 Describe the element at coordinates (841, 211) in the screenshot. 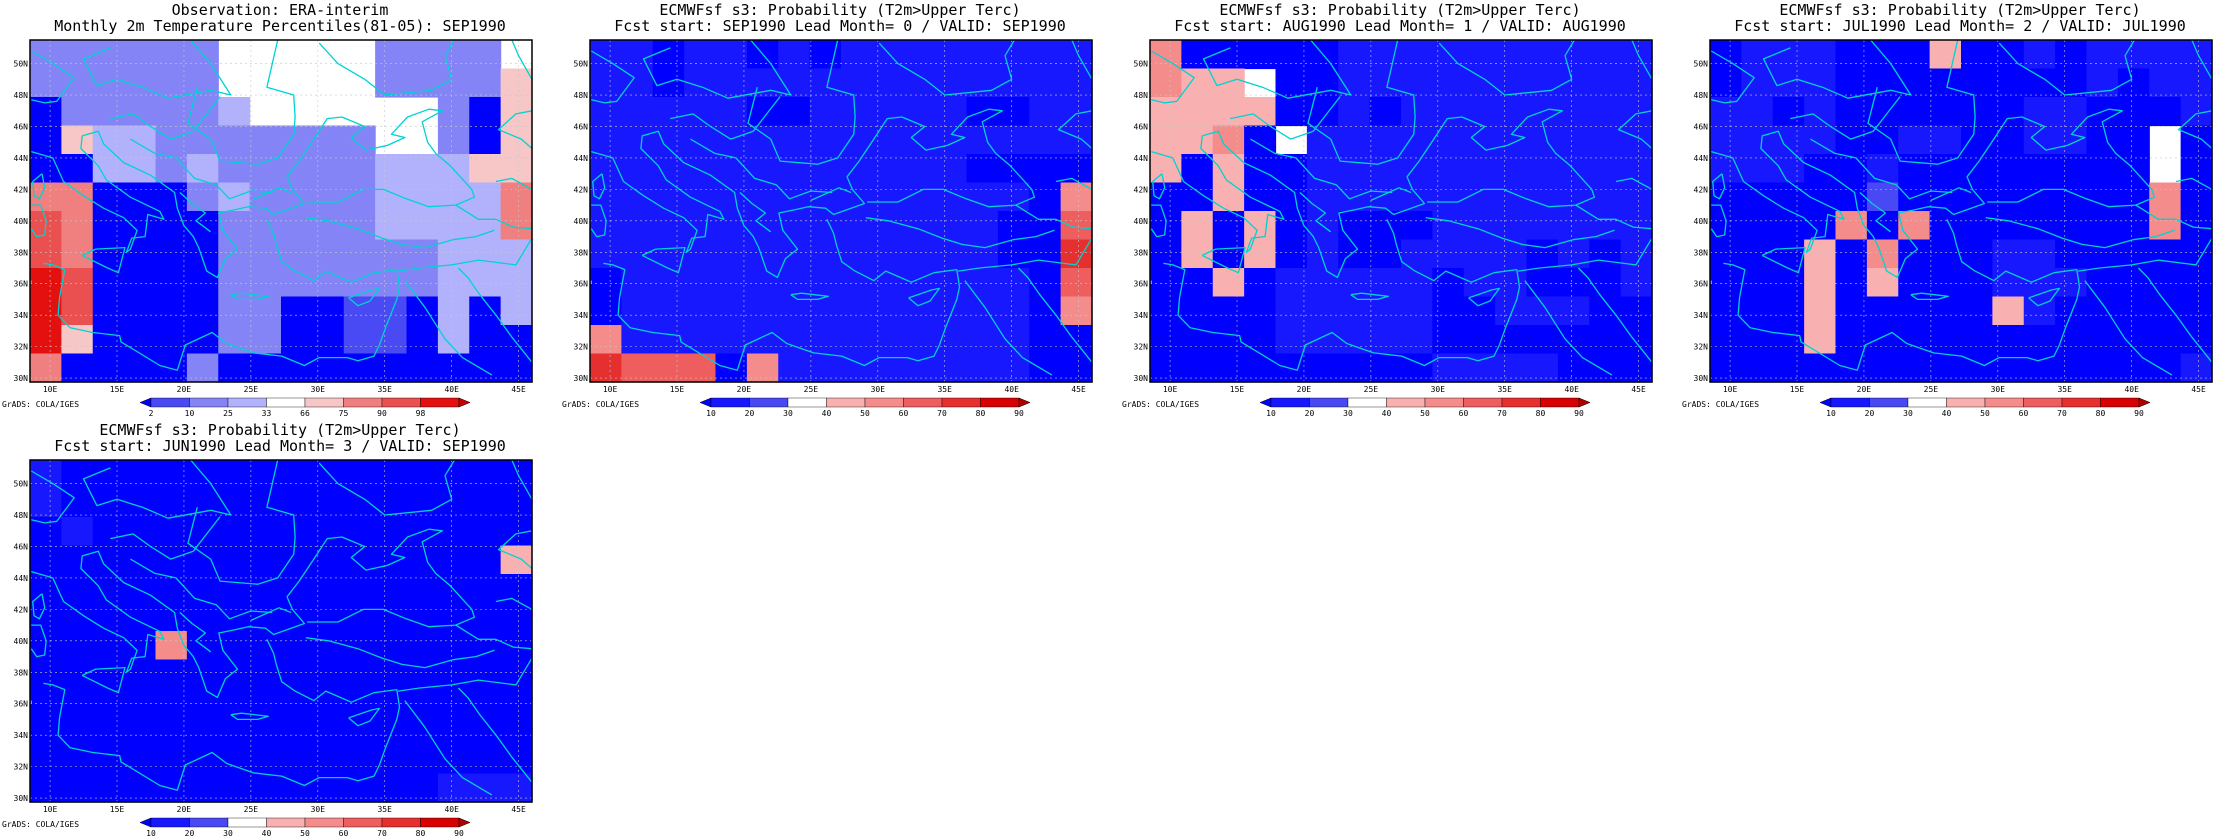

I see `grid-cells` at that location.